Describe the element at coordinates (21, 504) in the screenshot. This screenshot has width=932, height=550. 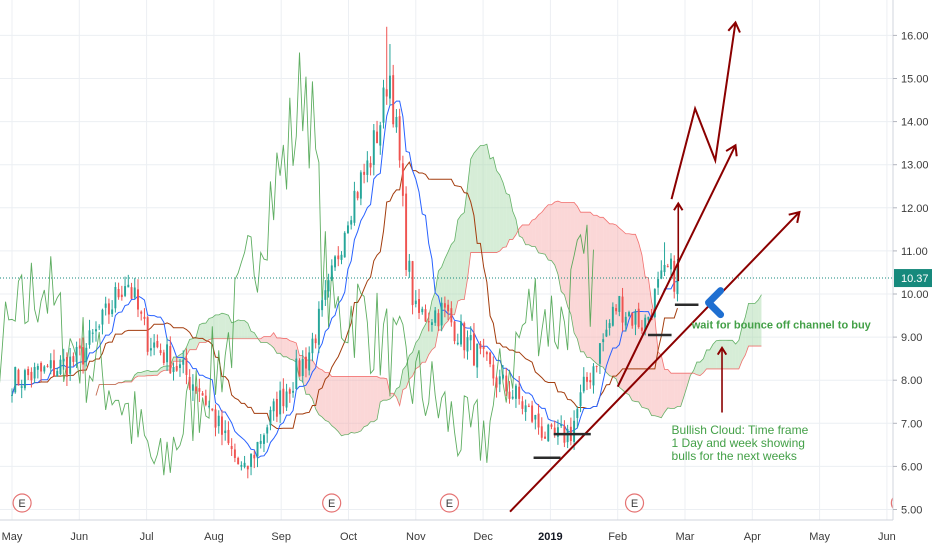
I see `earnings-marker-label: E` at that location.